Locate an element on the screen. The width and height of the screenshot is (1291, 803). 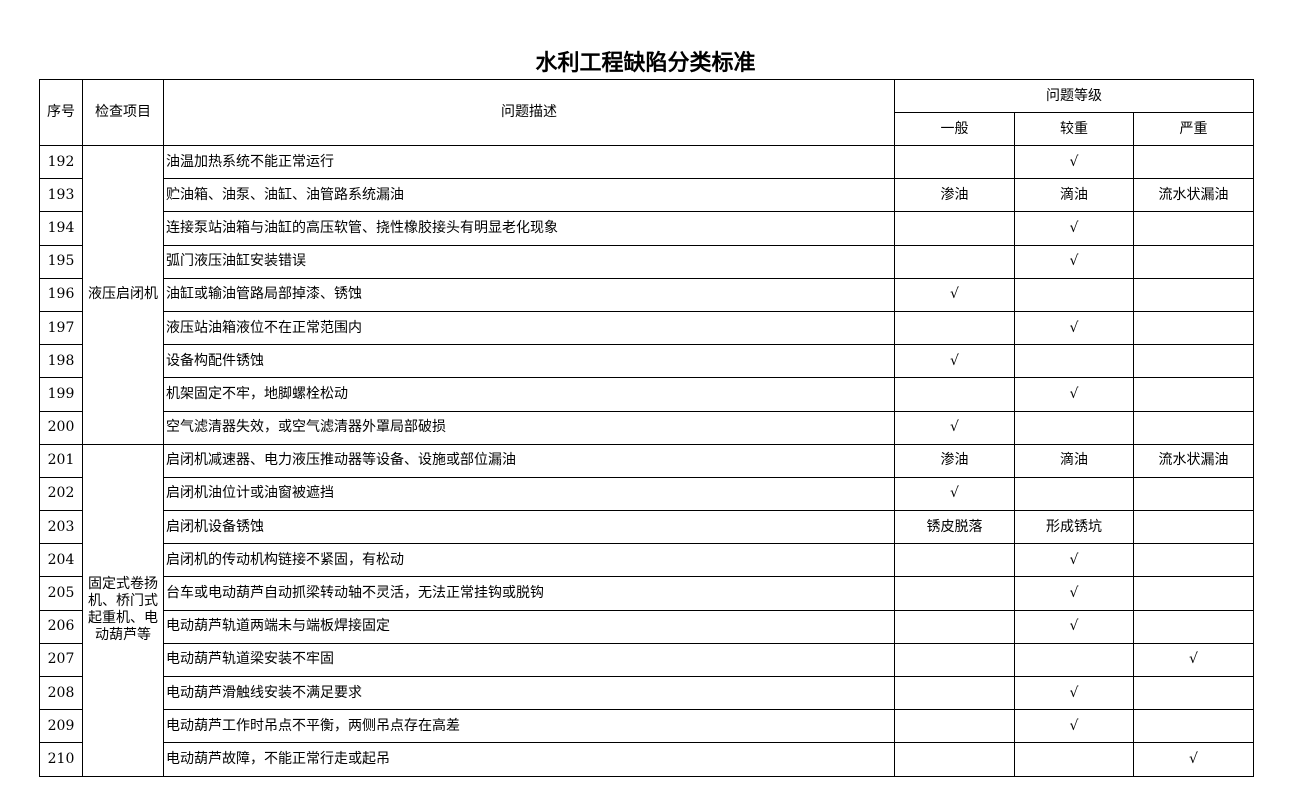
problem-description: 空气滤清器失效，或空气滤清器外罩局部破损 is located at coordinates (529, 427).